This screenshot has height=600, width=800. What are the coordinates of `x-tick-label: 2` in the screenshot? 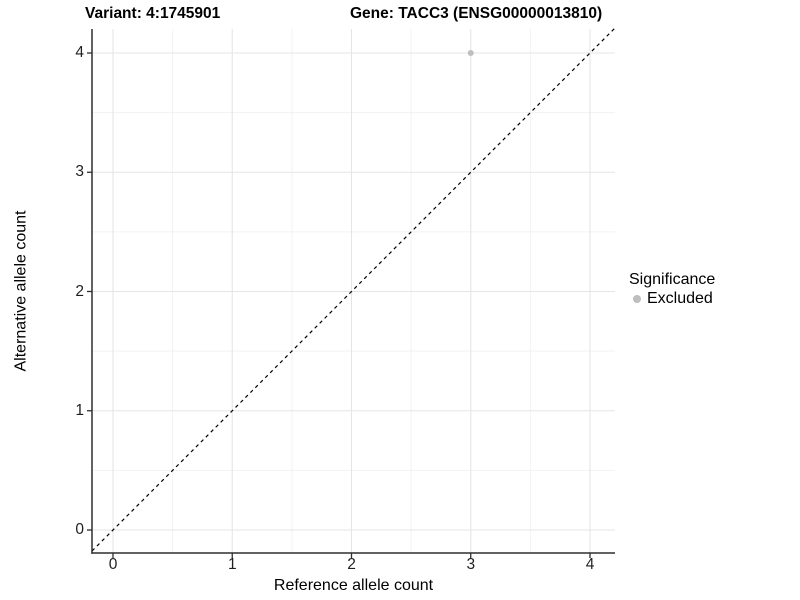 It's located at (351, 564).